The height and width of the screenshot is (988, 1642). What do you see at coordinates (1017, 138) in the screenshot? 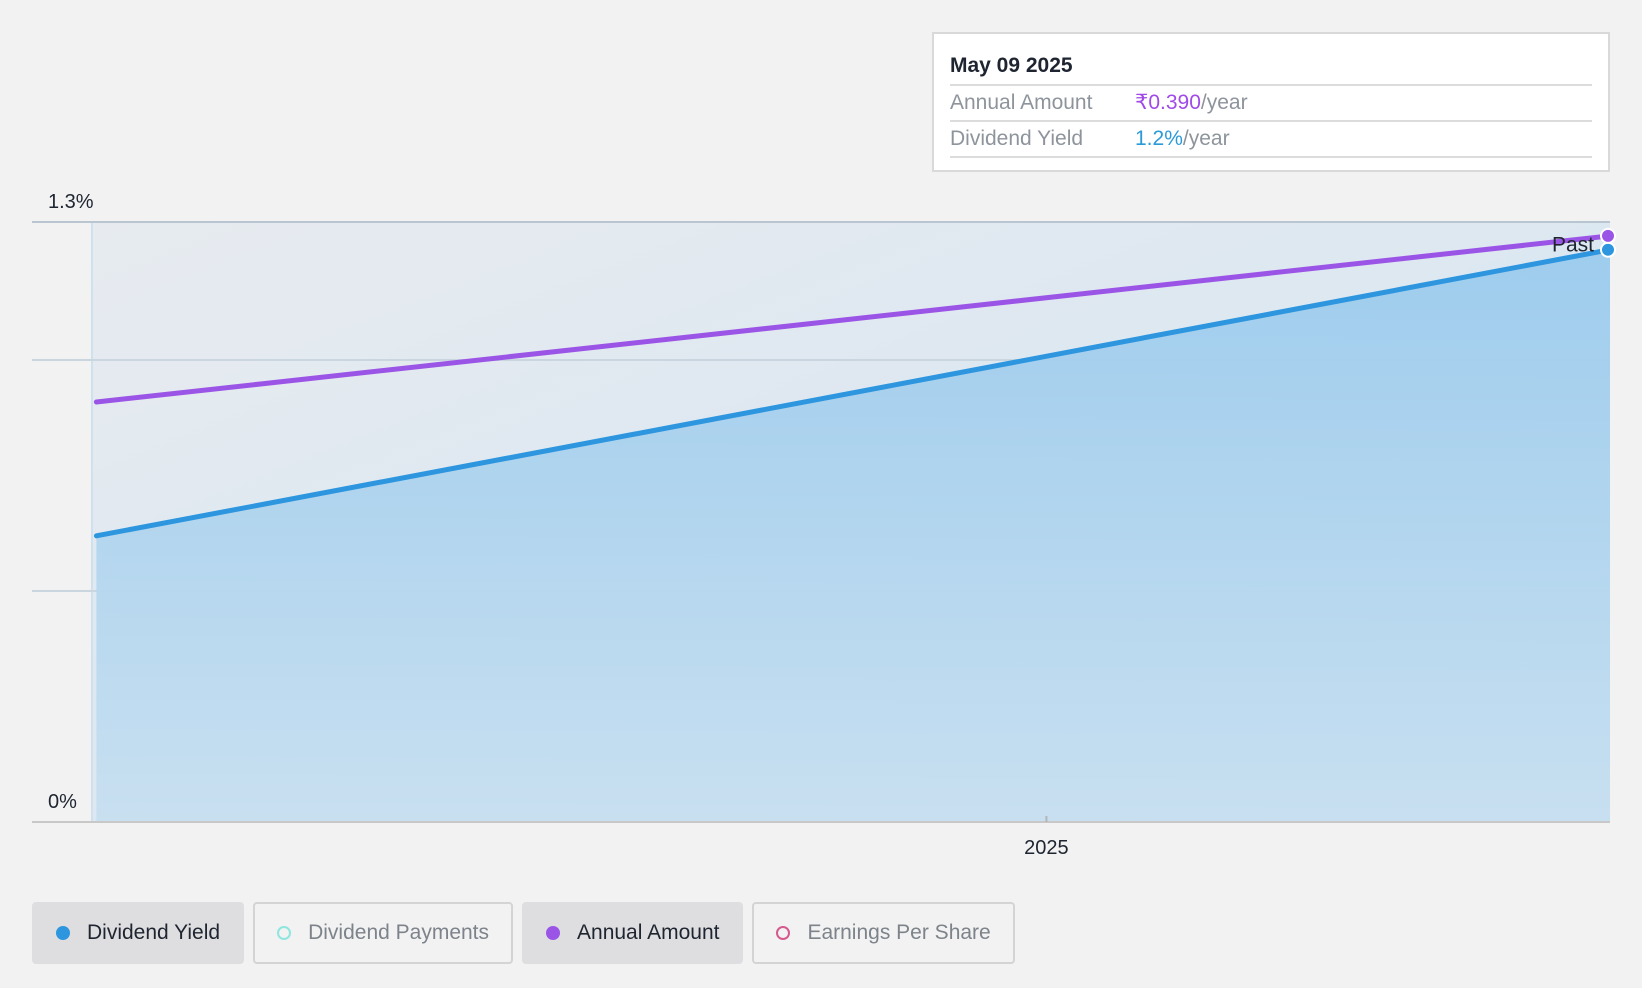
I see `tooltip-label: Dividend Yield` at bounding box center [1017, 138].